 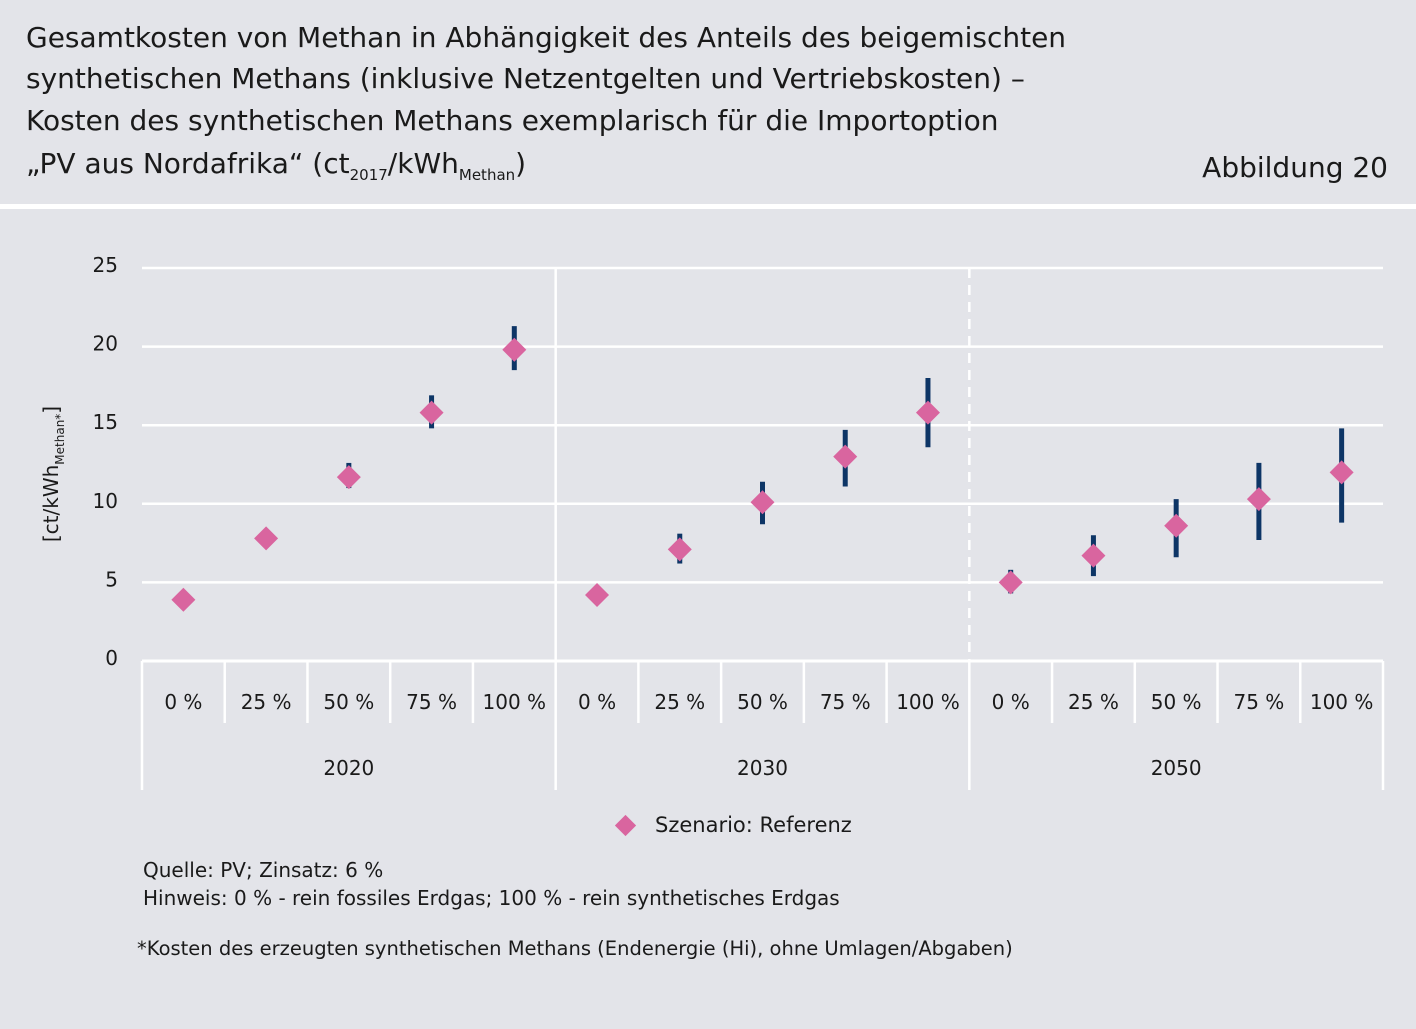 I want to click on x-group-label: 2050, so click(x=1176, y=768).